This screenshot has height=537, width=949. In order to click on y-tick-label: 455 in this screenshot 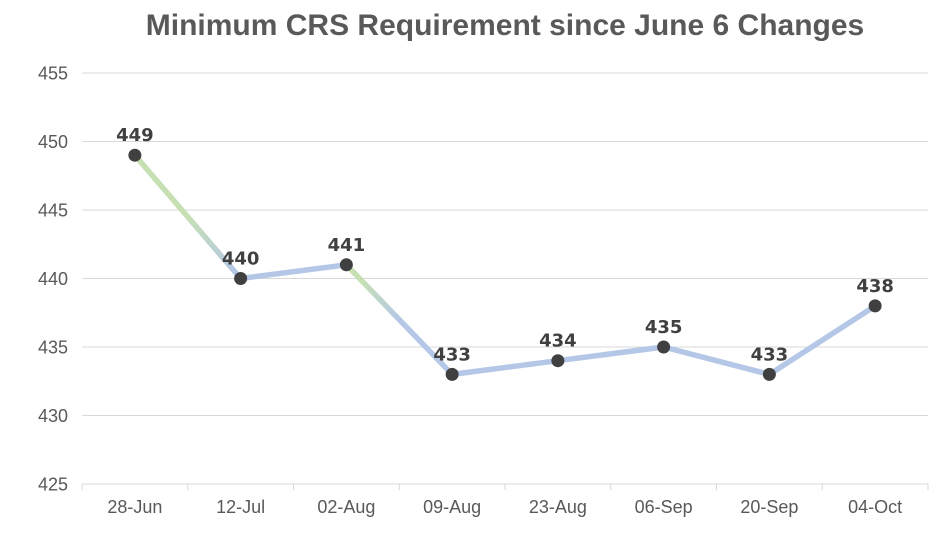, I will do `click(53, 74)`.